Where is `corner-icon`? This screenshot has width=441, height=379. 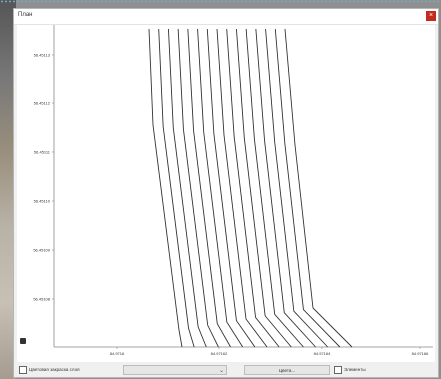 corner-icon is located at coordinates (23, 341).